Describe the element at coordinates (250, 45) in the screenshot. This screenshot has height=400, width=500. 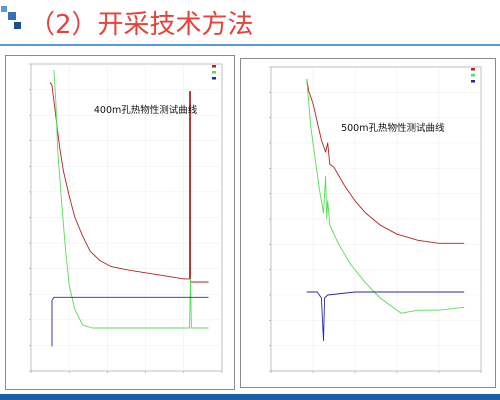
I see `title-rule` at that location.